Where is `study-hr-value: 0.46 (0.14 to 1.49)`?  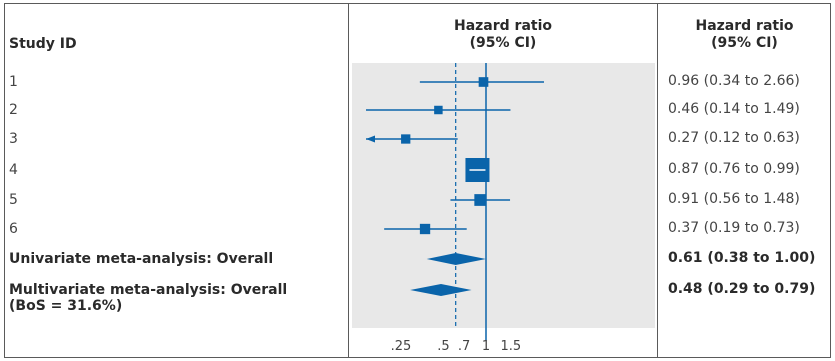 study-hr-value: 0.46 (0.14 to 1.49) is located at coordinates (734, 109).